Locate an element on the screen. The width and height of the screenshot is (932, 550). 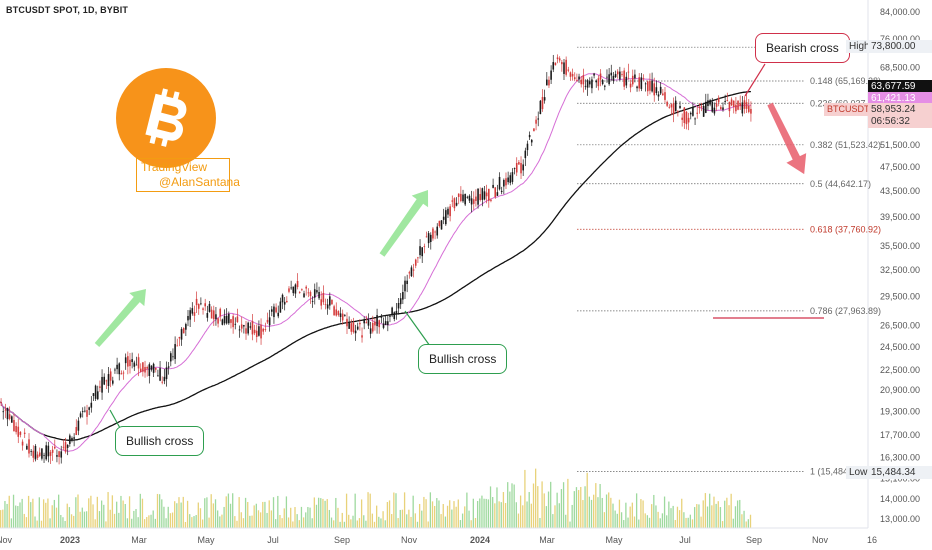
y-tick-label: 47,500.00 is located at coordinates (900, 167).